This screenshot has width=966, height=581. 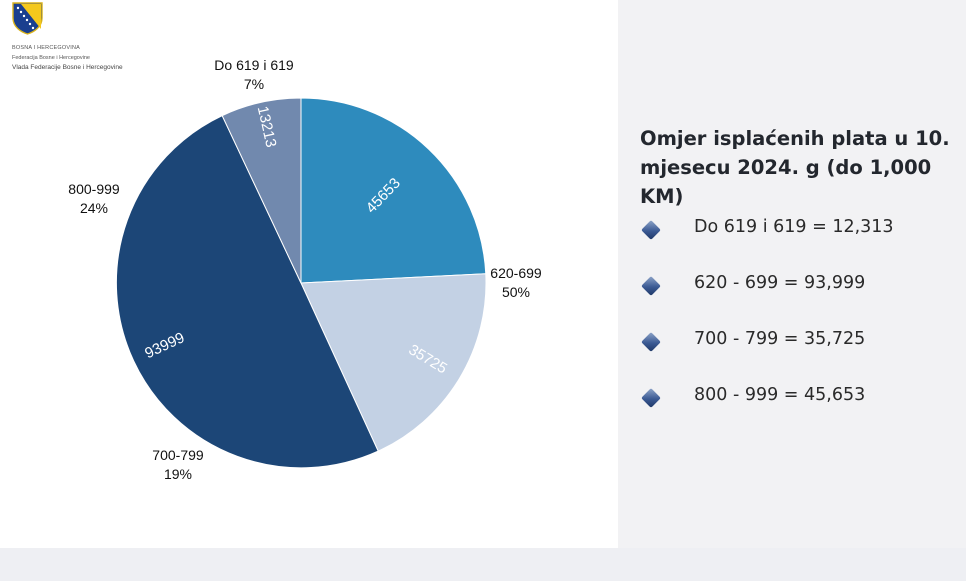 I want to click on slice-category-label: Do 619 i 619, so click(x=254, y=65).